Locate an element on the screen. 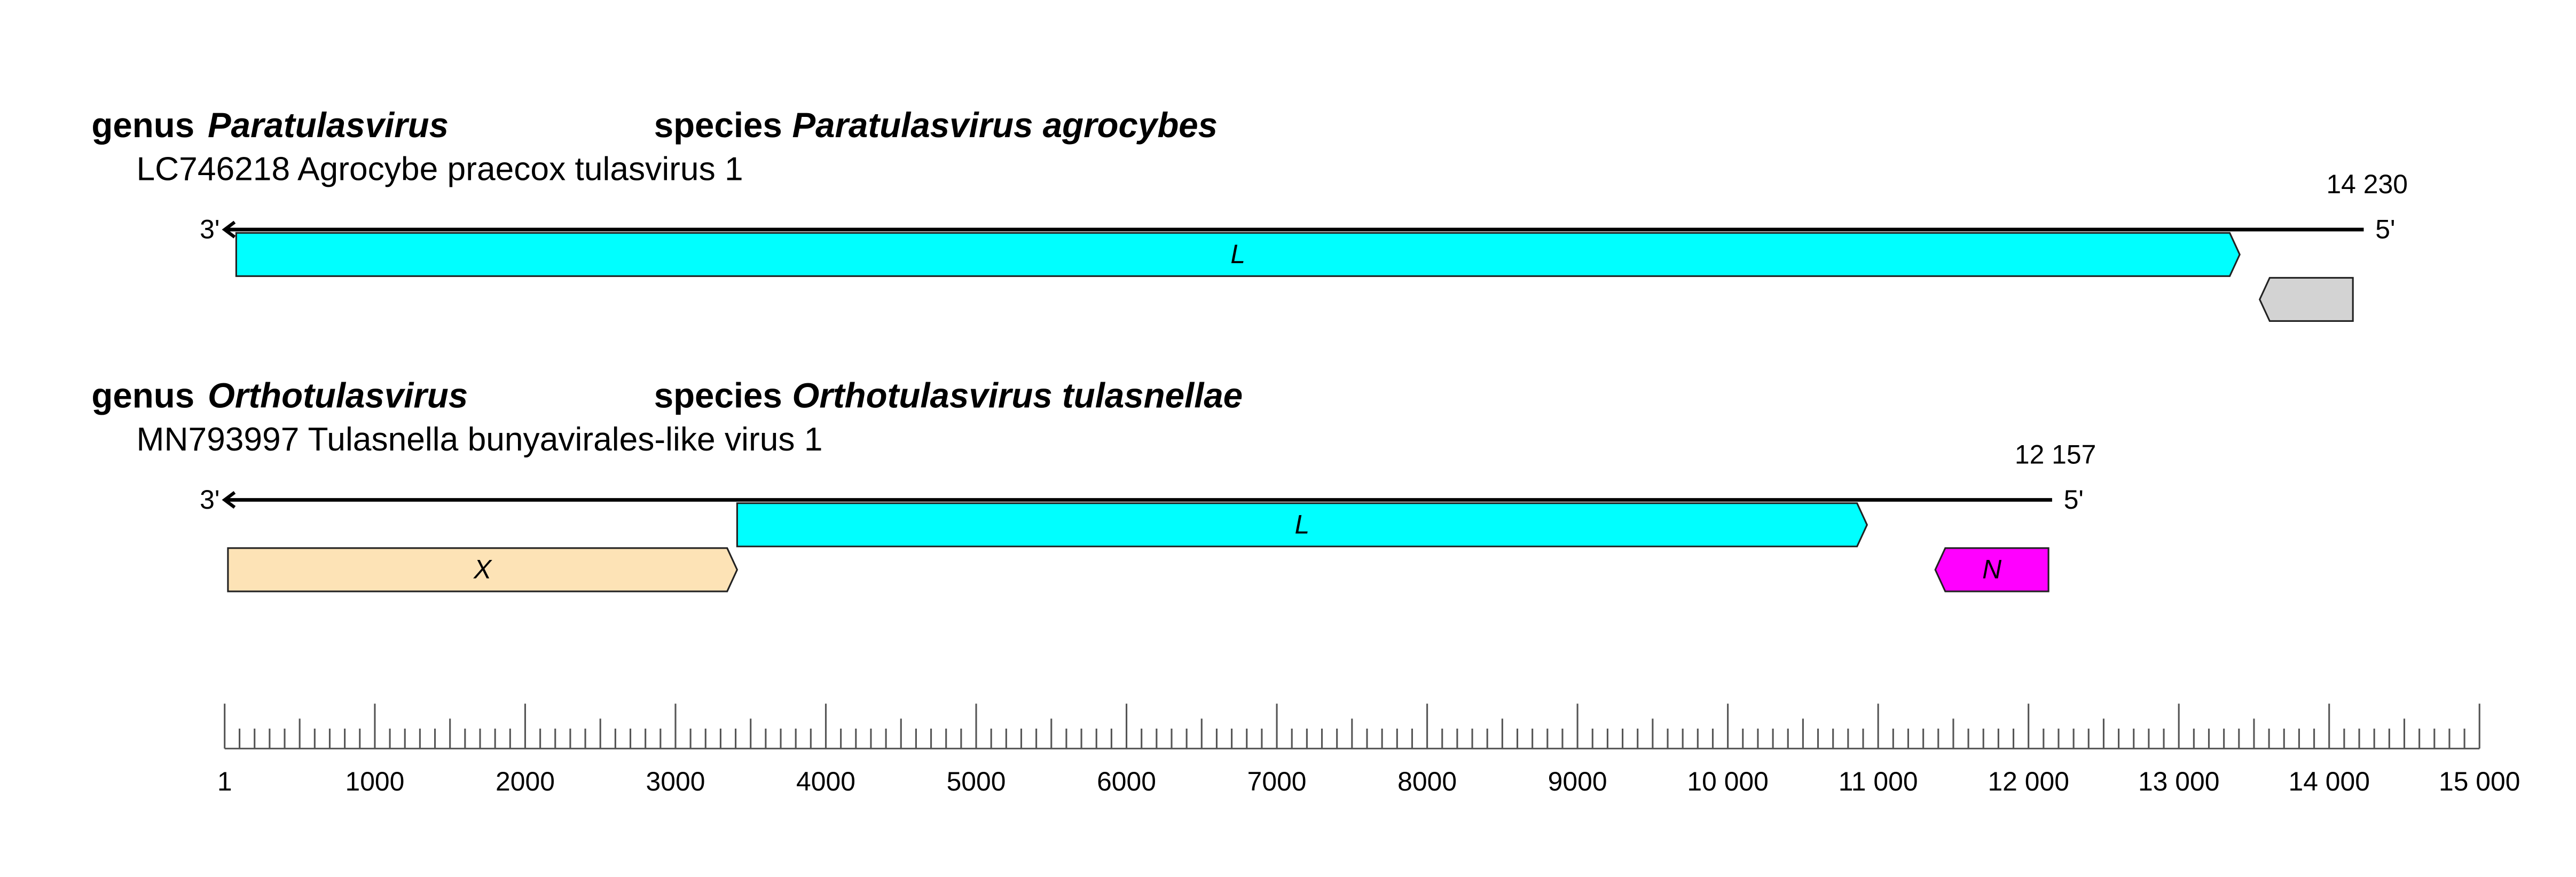 Image resolution: width=2576 pixels, height=877 pixels. species-title: species Paratulasvirus agrocybes is located at coordinates (936, 125).